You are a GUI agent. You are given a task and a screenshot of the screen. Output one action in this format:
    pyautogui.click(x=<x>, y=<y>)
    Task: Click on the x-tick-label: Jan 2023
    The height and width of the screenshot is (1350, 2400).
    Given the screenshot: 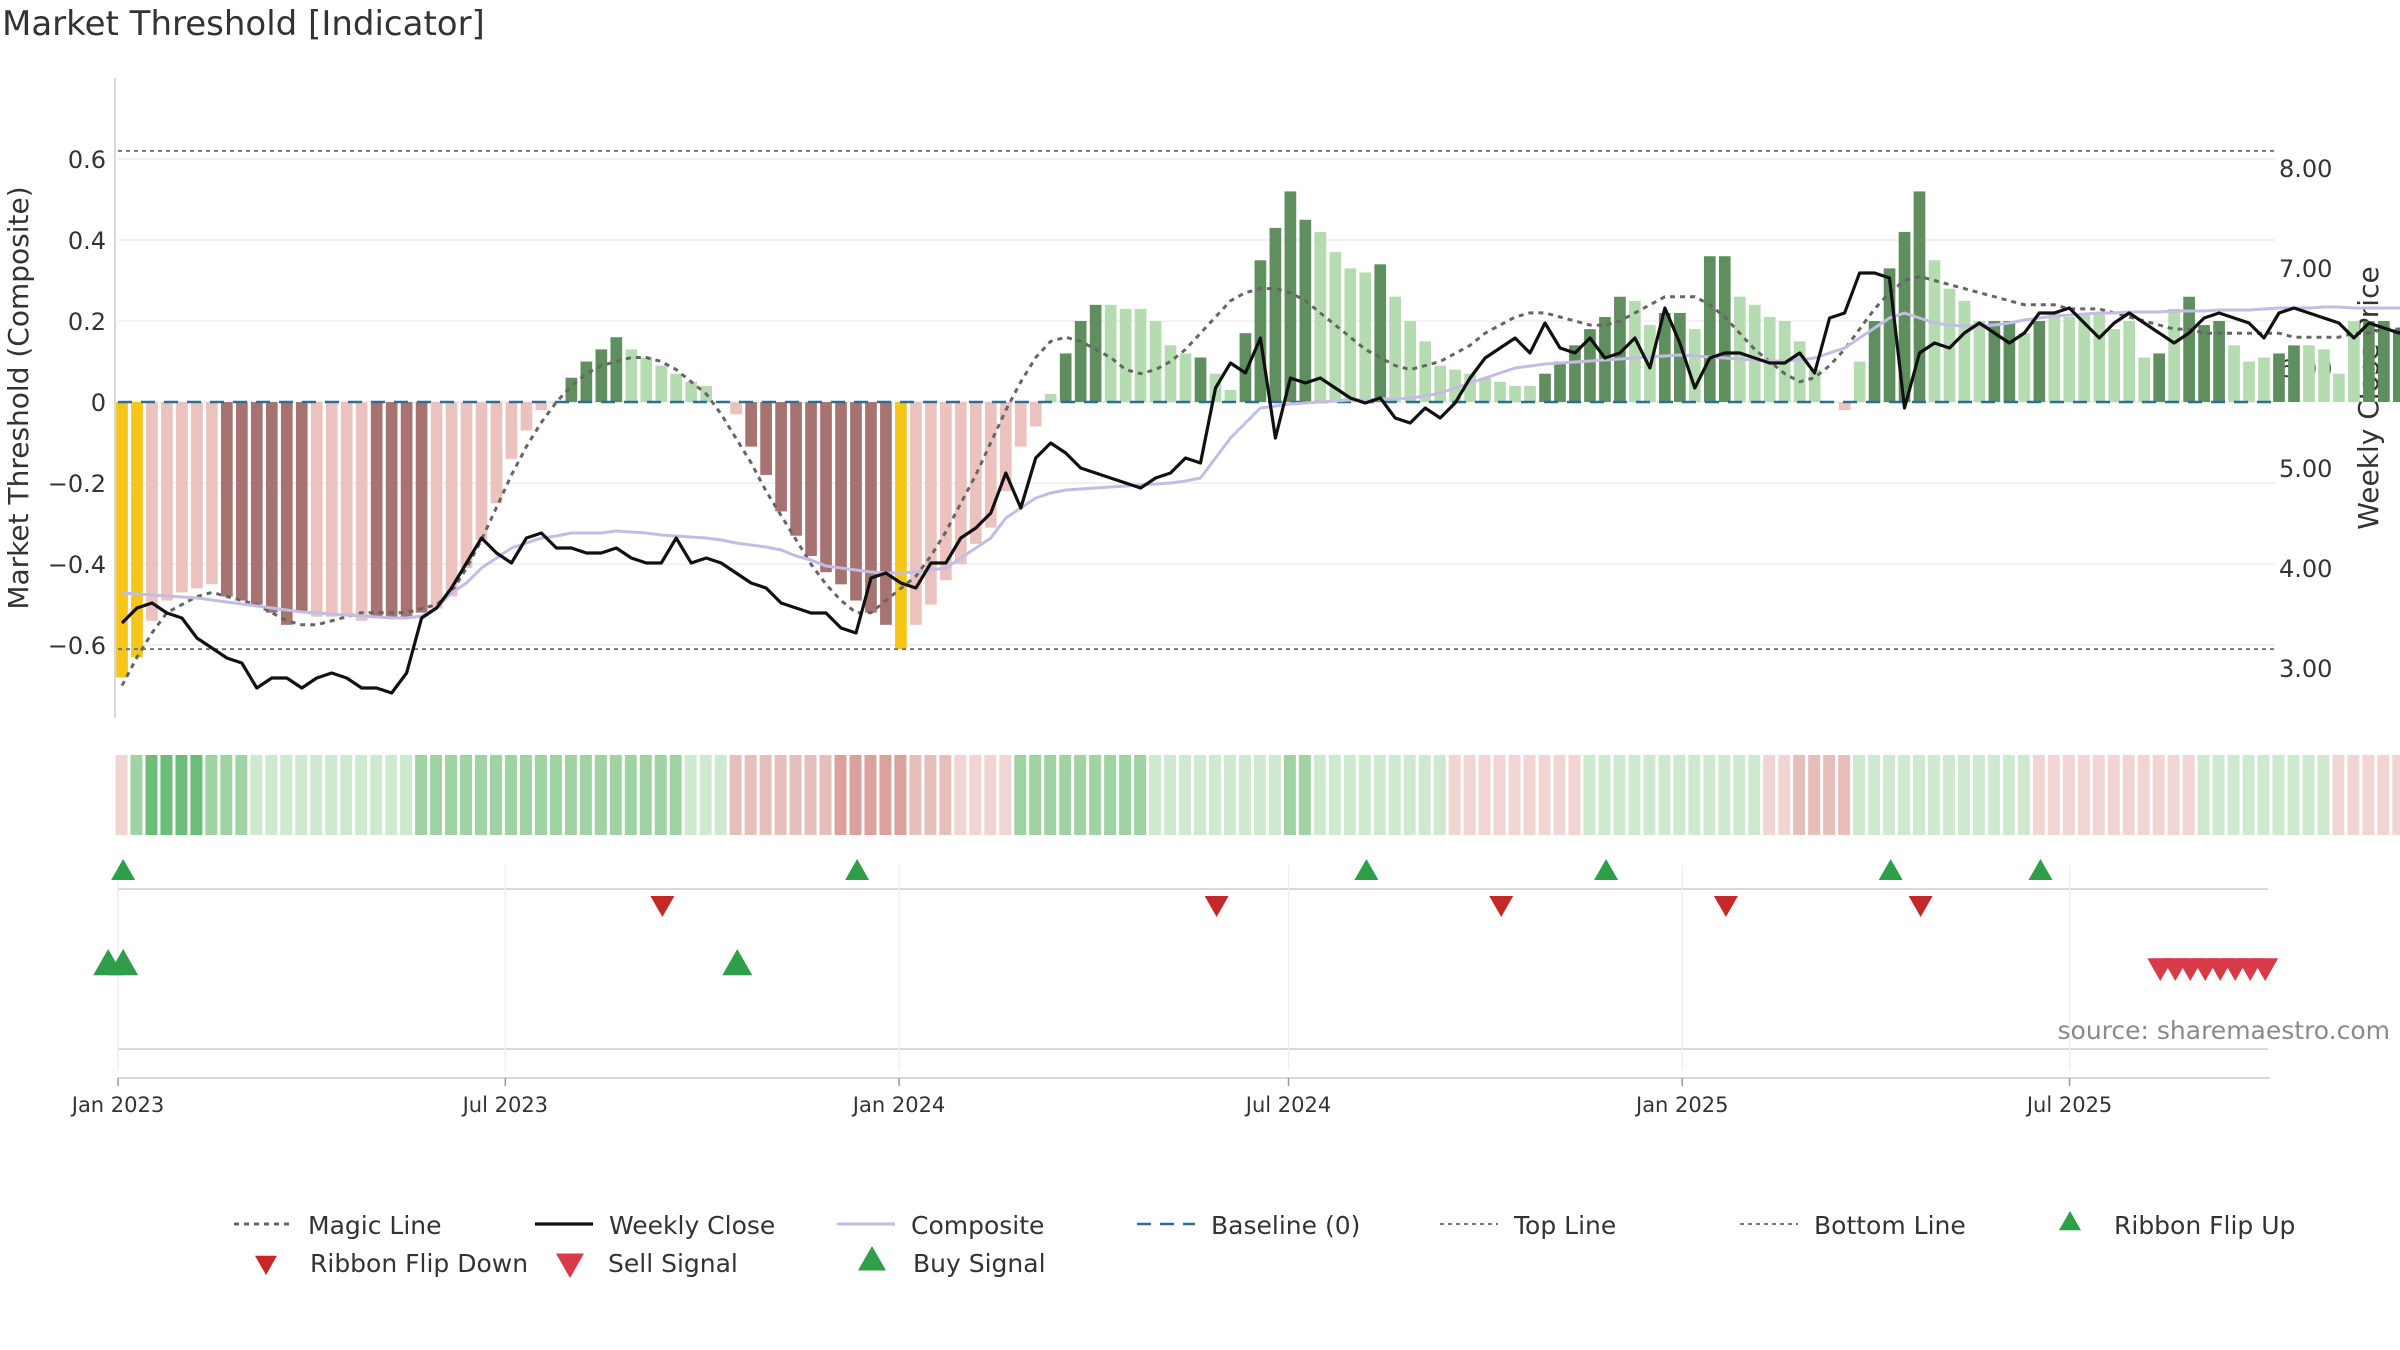 What is the action you would take?
    pyautogui.click(x=117, y=1105)
    